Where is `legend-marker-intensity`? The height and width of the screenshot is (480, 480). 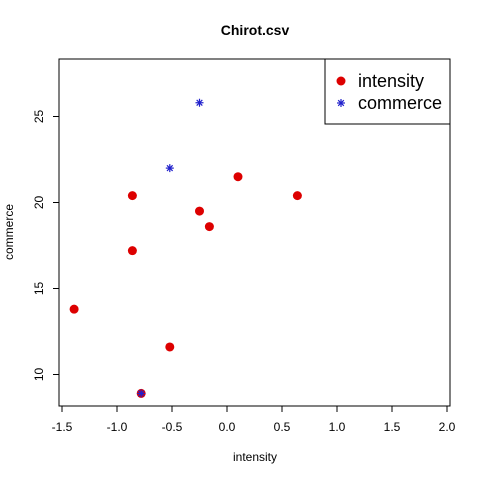
legend-marker-intensity is located at coordinates (341, 81).